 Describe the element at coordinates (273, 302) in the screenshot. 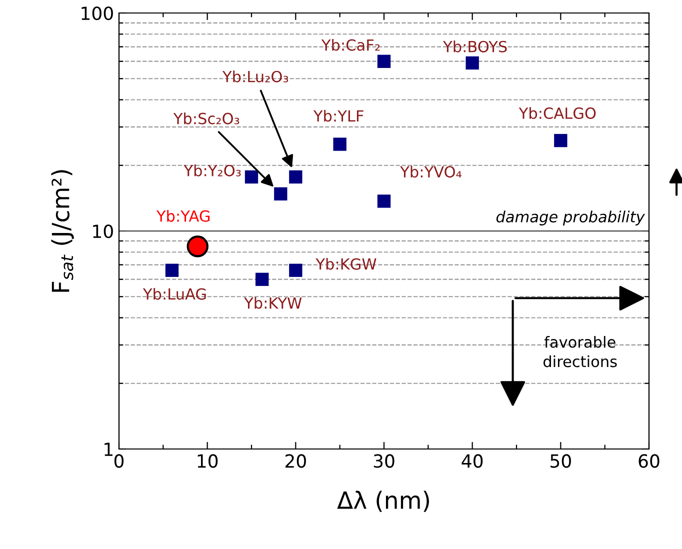

I see `series-label: Yb:KYW` at that location.